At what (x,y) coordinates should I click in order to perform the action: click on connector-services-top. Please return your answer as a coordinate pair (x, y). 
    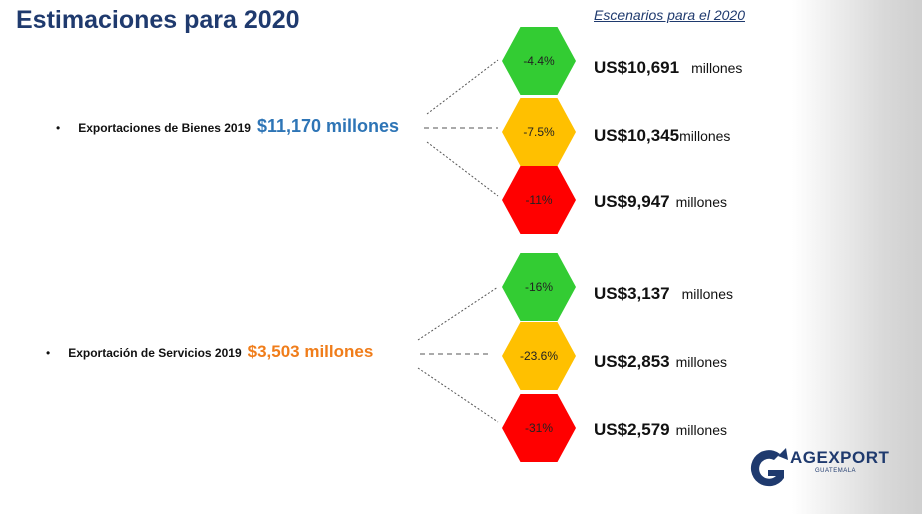
    Looking at the image, I should click on (458, 313).